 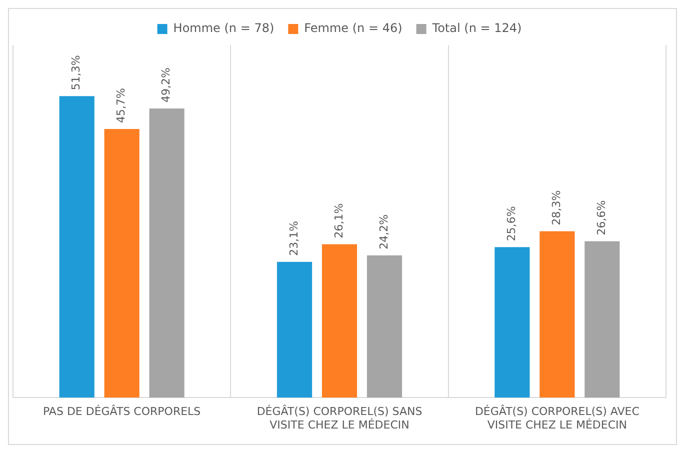 I want to click on legend-label: Femme (n = 46), so click(x=353, y=28).